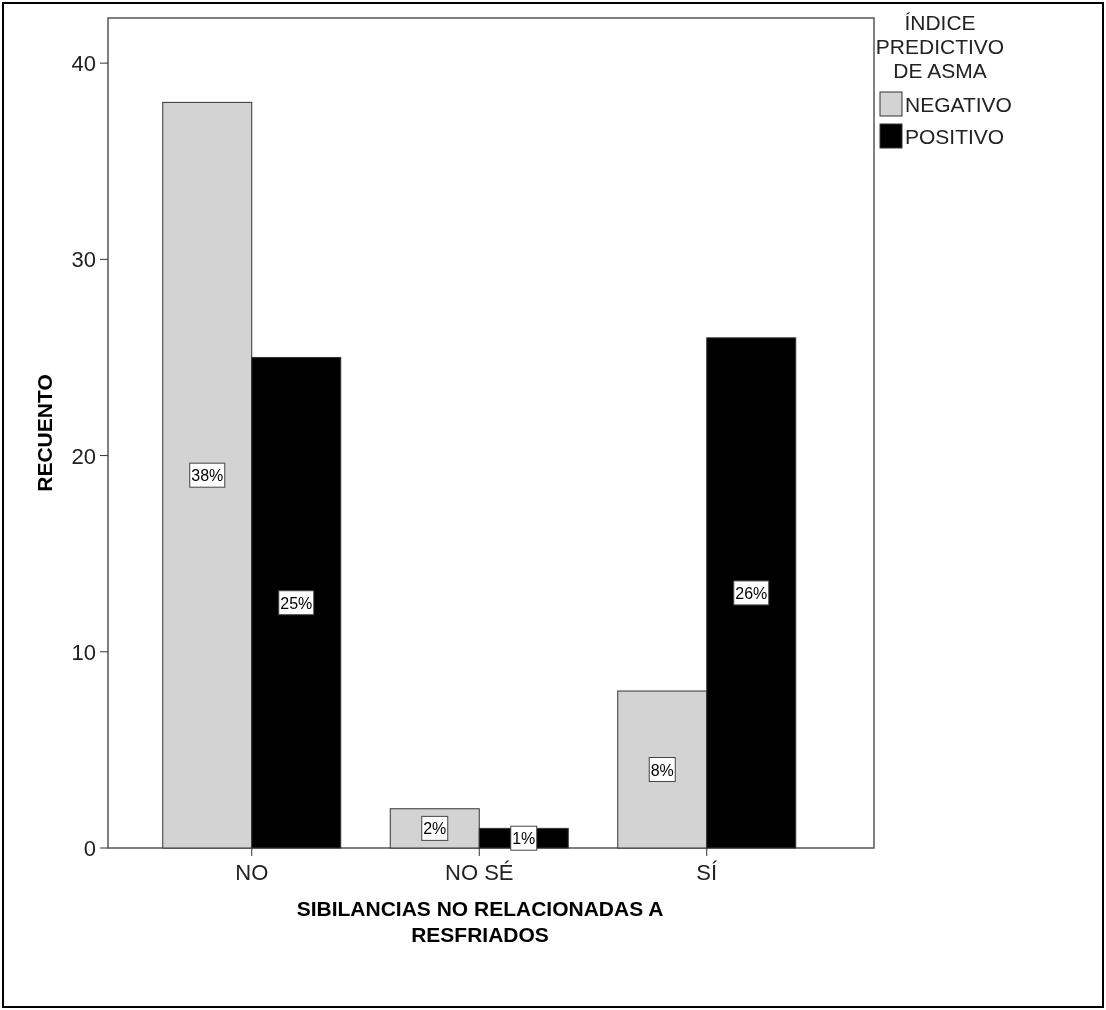  What do you see at coordinates (83, 456) in the screenshot?
I see `y-tick-label: 20` at bounding box center [83, 456].